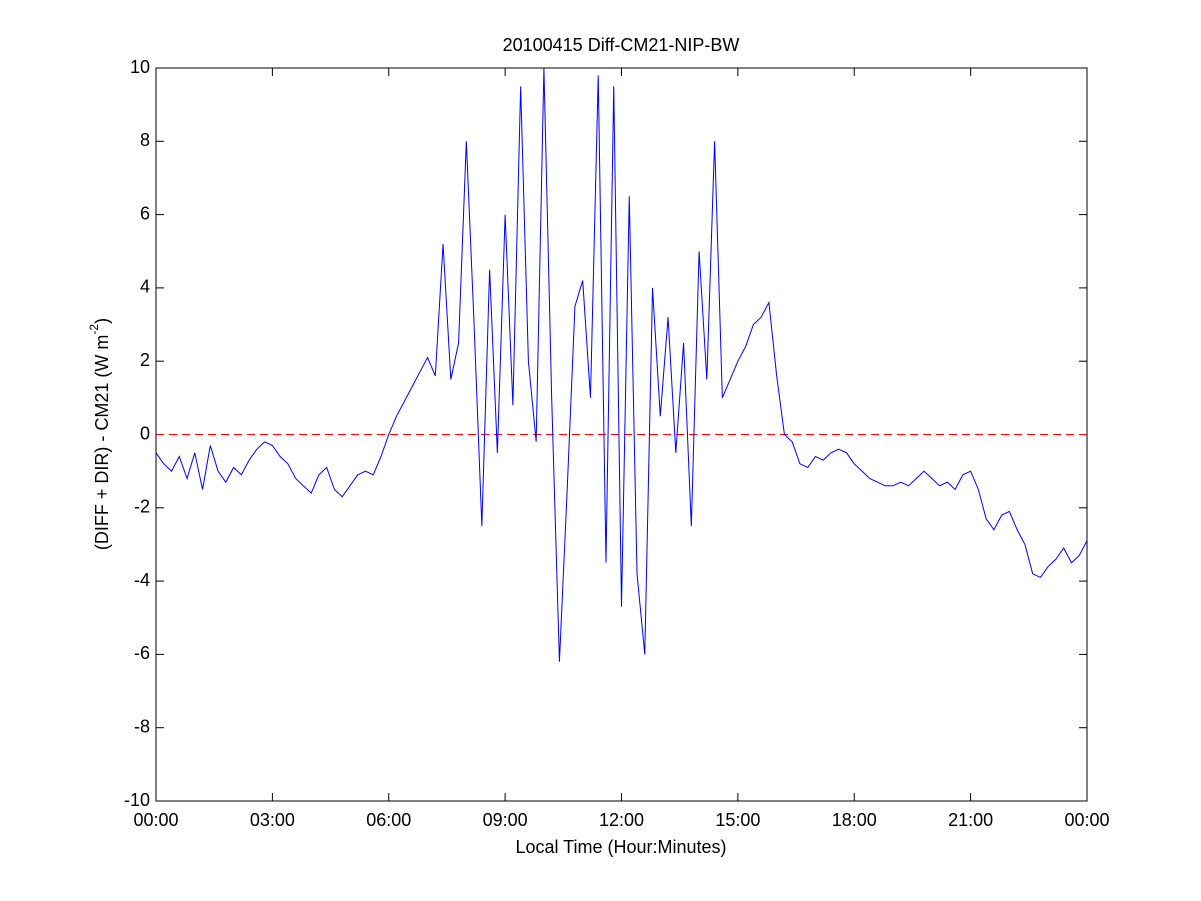  Describe the element at coordinates (102, 321) in the screenshot. I see `y-axis-label-end: )` at that location.